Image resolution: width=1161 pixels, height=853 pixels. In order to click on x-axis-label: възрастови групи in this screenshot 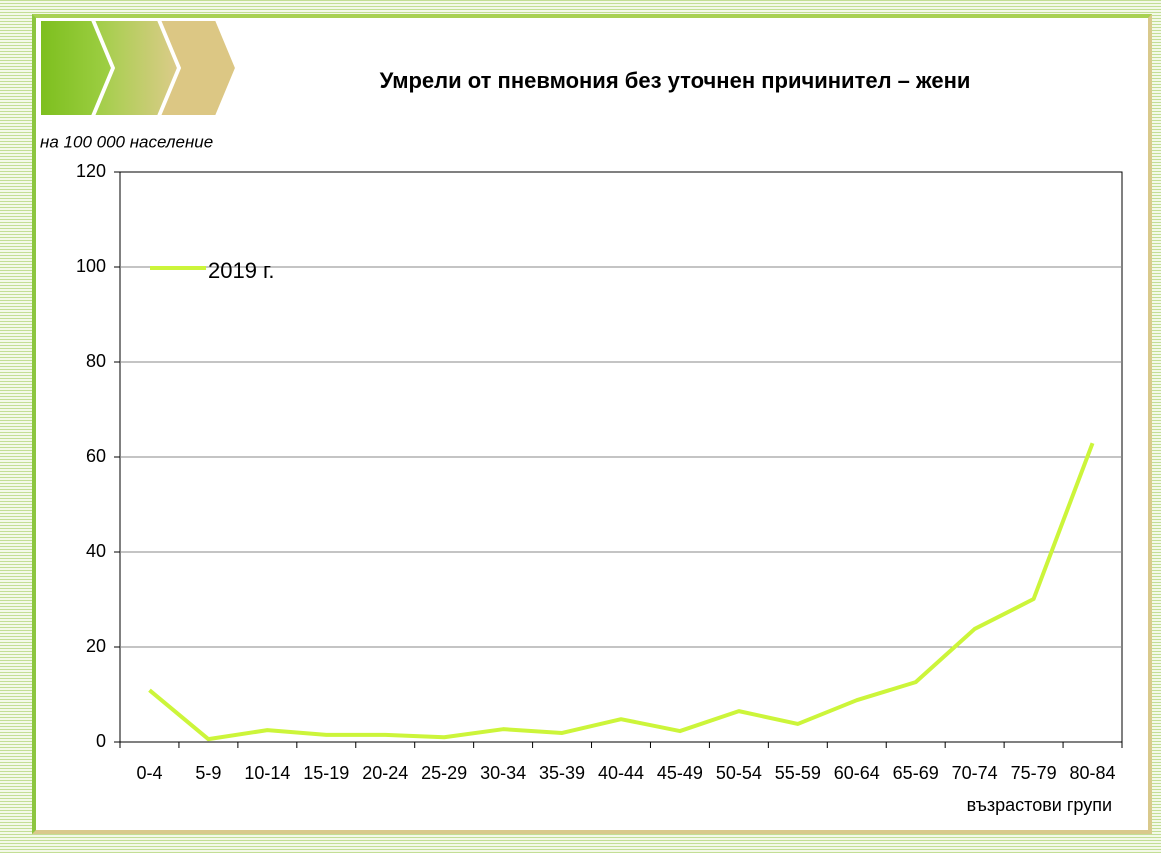, I will do `click(1039, 805)`.